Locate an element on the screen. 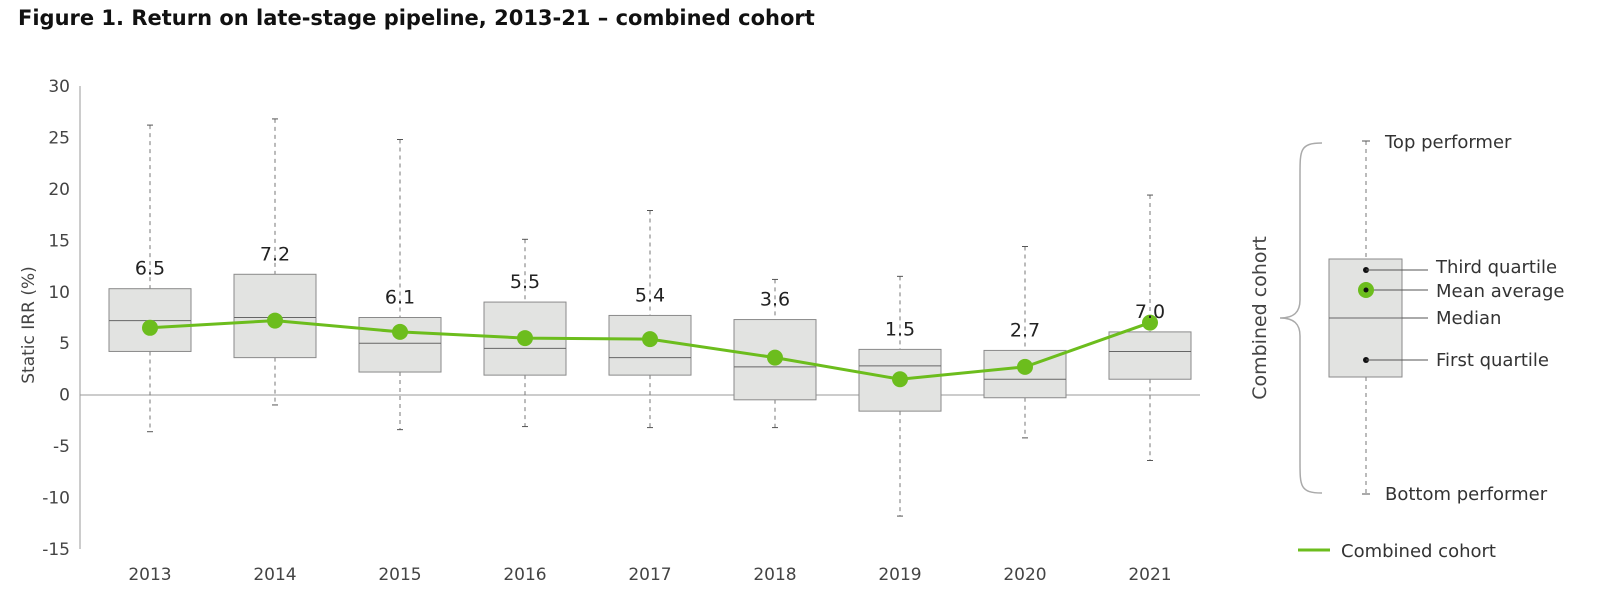 The image size is (1600, 602). key-cohort-label: Combined cohort is located at coordinates (1260, 318).